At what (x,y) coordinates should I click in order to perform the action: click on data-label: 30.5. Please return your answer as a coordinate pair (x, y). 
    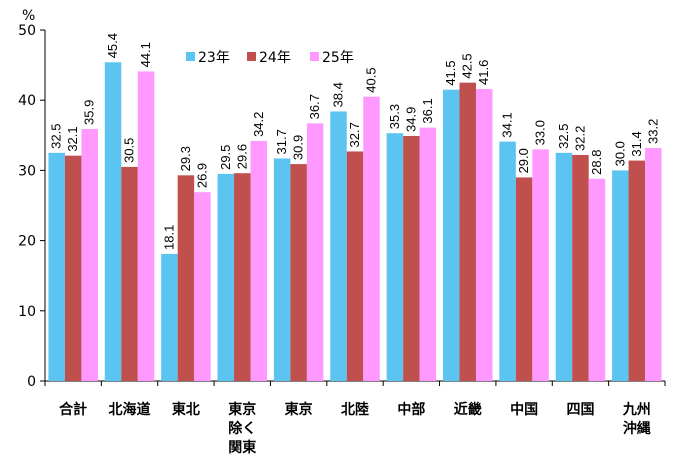
    Looking at the image, I should click on (129, 150).